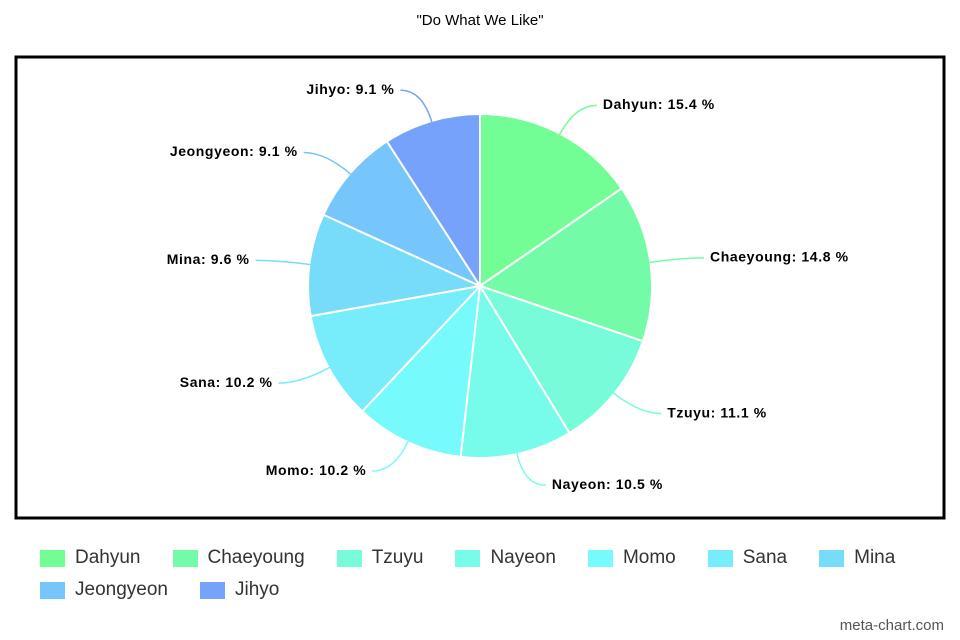 The height and width of the screenshot is (640, 960). What do you see at coordinates (717, 412) in the screenshot?
I see `data-label: Tzuyu: 11.1 %` at bounding box center [717, 412].